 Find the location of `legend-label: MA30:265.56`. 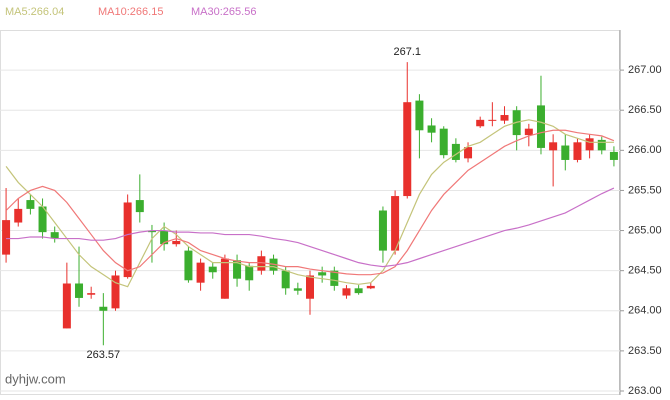

legend-label: MA30:265.56 is located at coordinates (223, 12).